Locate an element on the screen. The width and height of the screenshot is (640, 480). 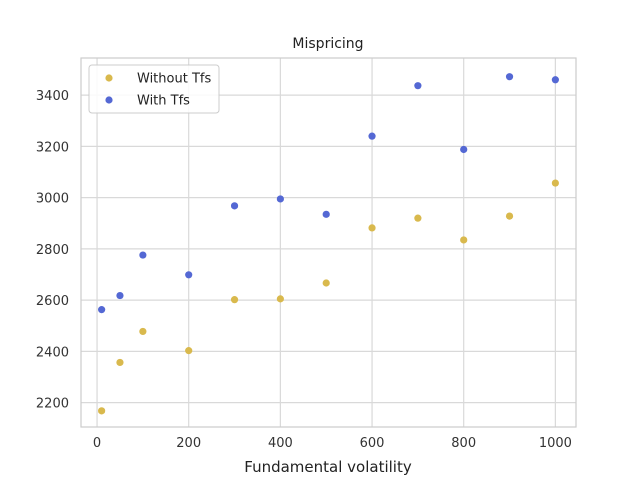
y-tick-label: 3400 is located at coordinates (52, 96).